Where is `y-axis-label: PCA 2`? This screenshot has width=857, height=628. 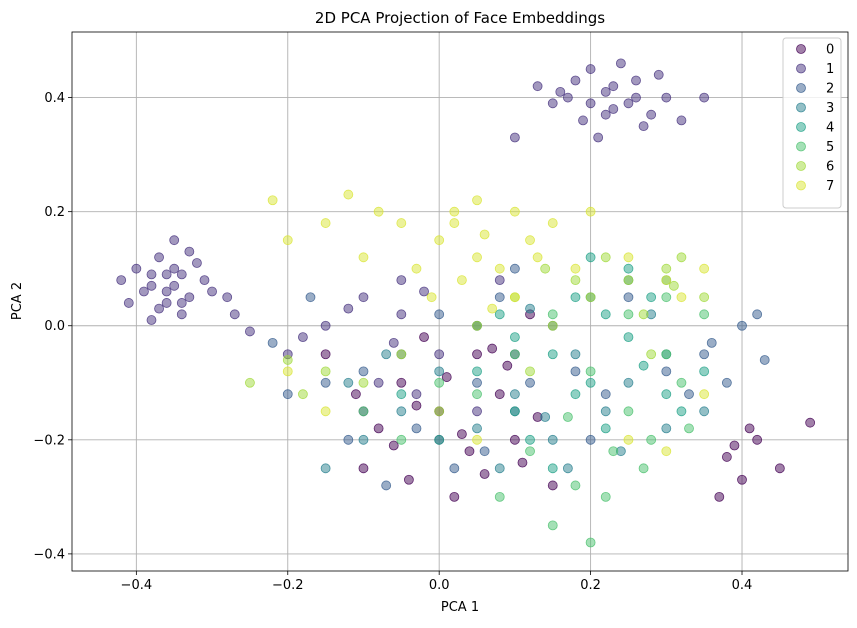
y-axis-label: PCA 2 is located at coordinates (17, 301).